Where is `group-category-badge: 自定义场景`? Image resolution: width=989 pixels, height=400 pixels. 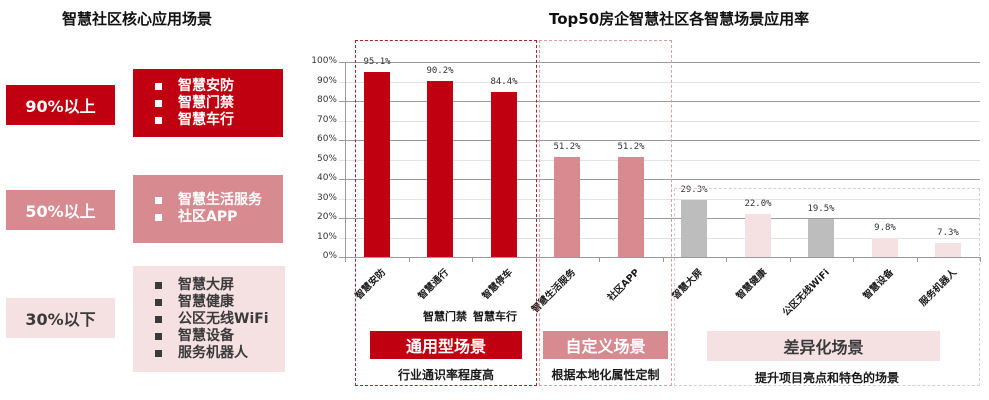
group-category-badge: 自定义场景 is located at coordinates (605, 345).